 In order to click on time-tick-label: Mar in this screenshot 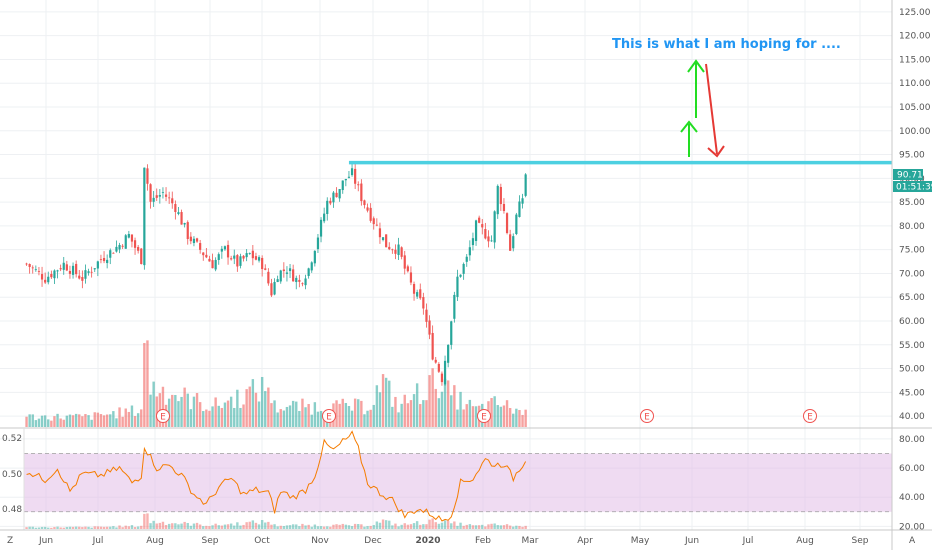, I will do `click(530, 541)`.